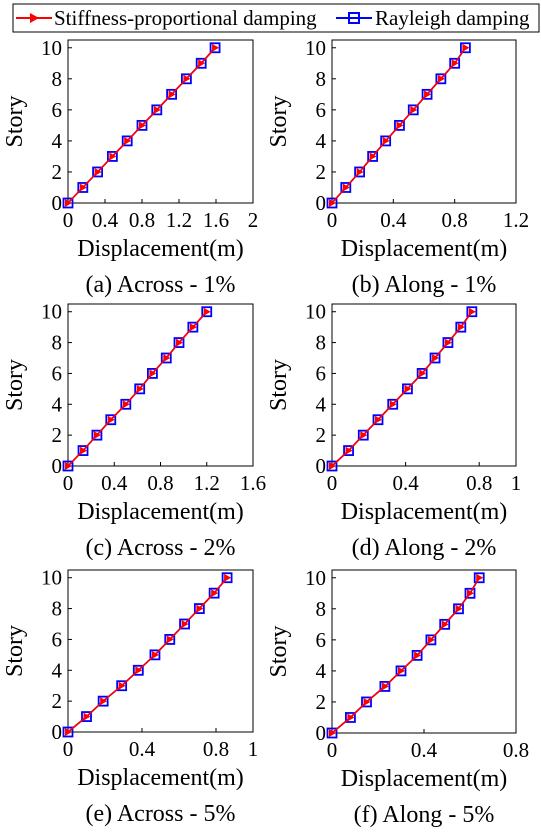  I want to click on x-tick-label-b: 0, so click(332, 220).